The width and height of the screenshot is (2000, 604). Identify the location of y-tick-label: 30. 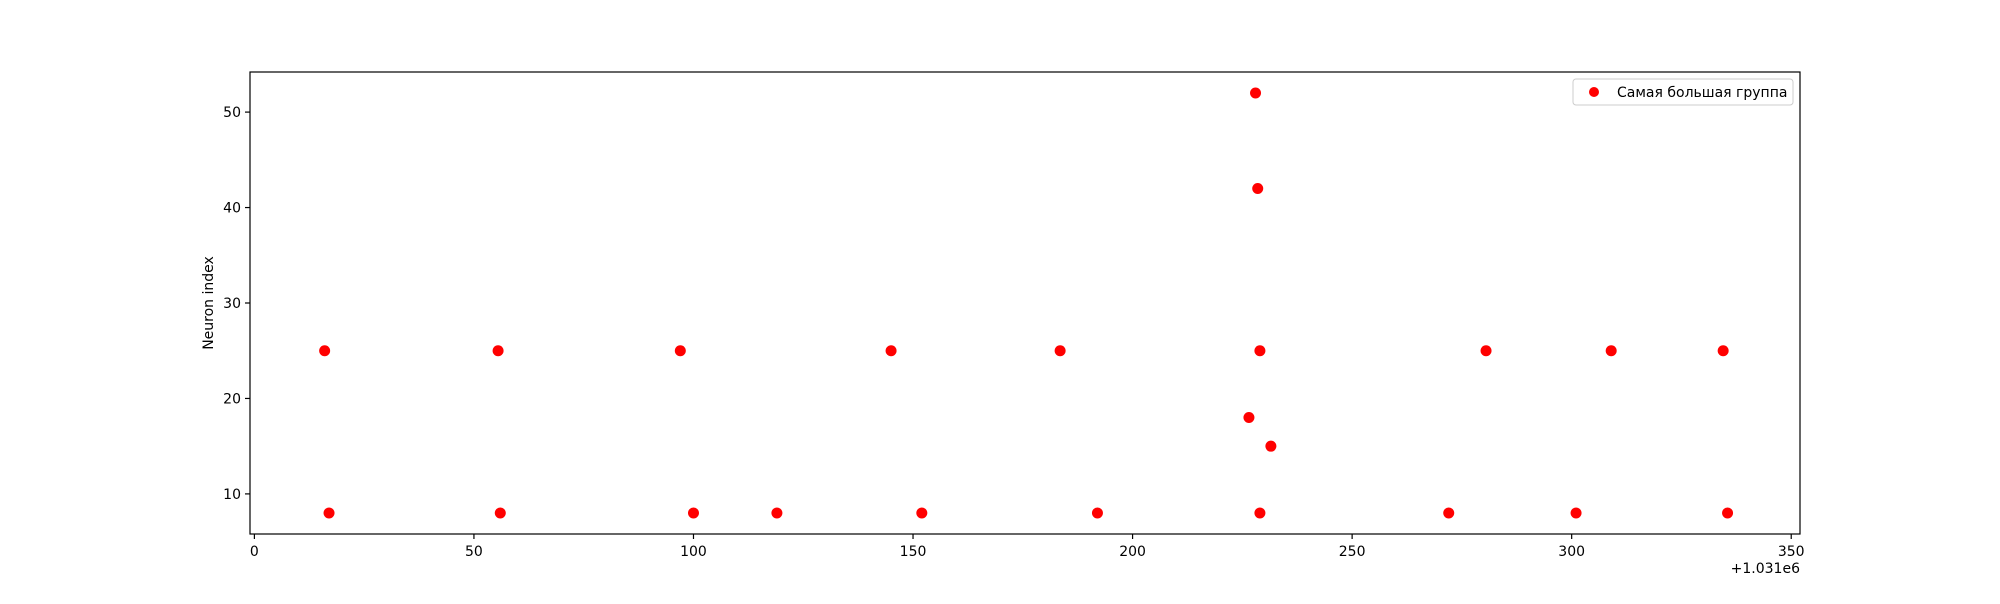
(232, 304).